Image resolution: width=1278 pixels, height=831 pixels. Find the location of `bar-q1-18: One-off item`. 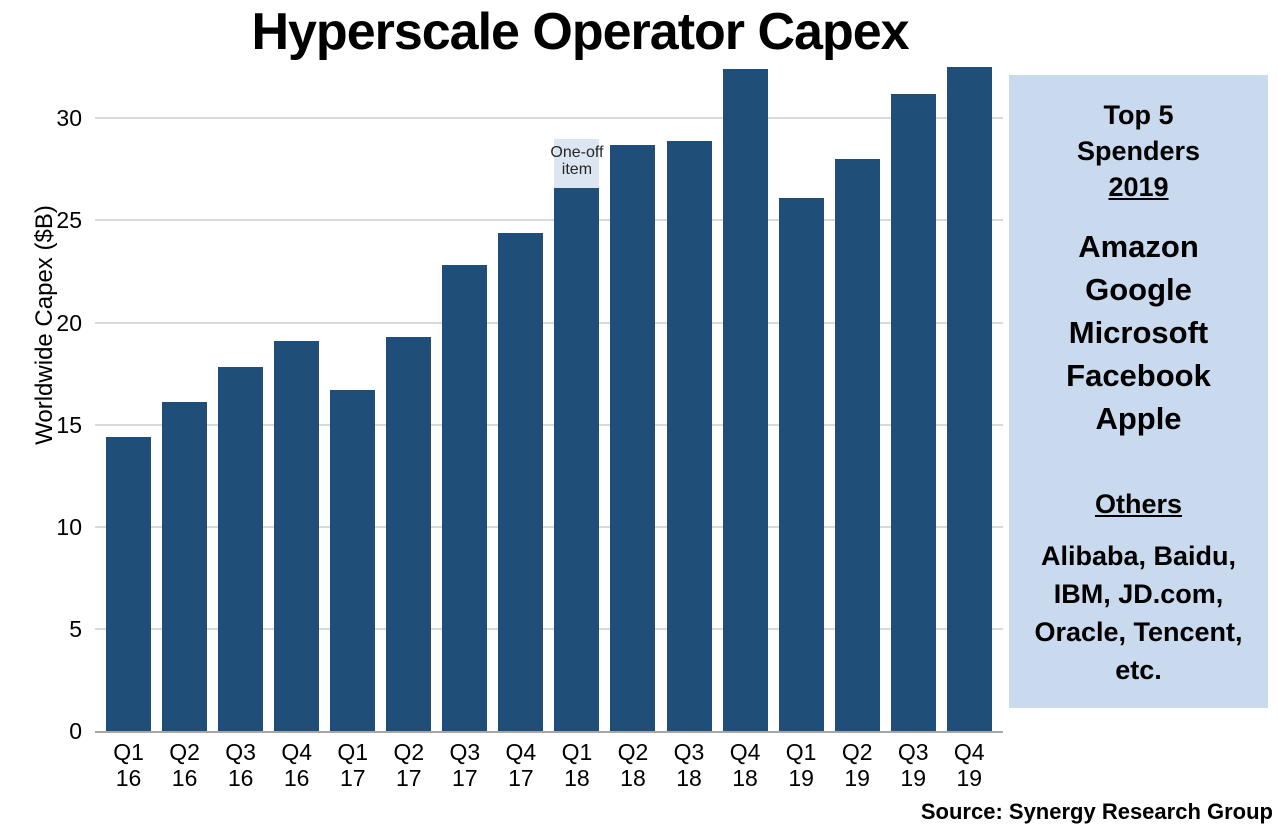

bar-q1-18: One-off item is located at coordinates (576, 434).